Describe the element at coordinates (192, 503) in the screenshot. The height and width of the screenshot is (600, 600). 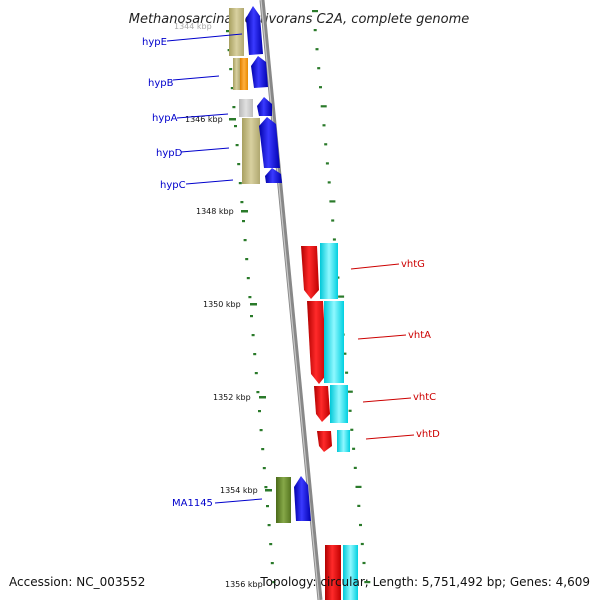
I see `gene-label-ma1145: MA1145` at that location.